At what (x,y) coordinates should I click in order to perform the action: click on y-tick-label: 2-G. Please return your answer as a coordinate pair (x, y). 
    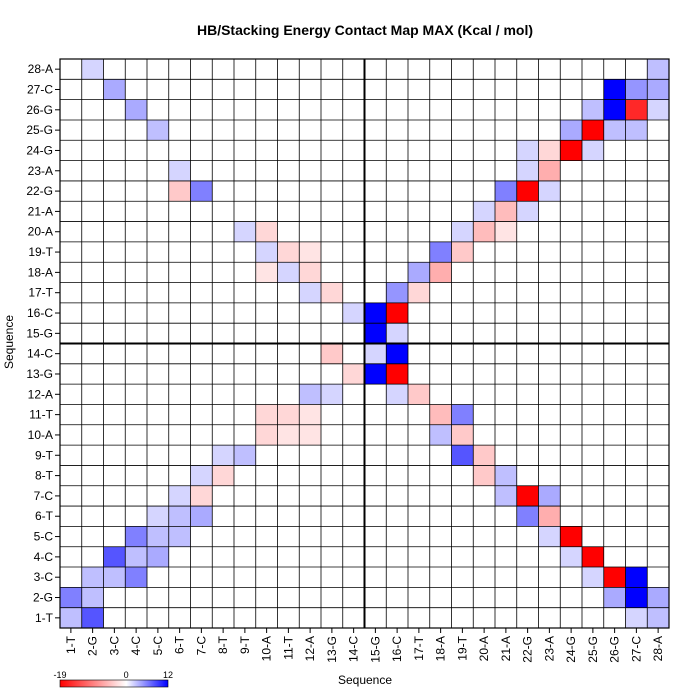
    Looking at the image, I should click on (43, 598).